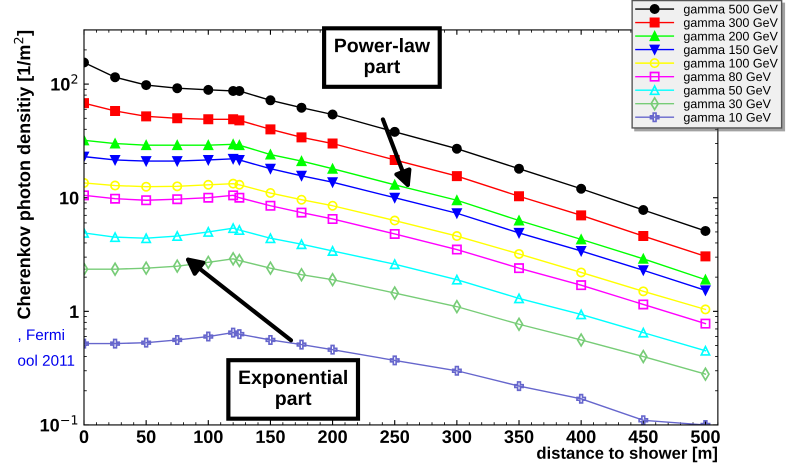 This screenshot has height=467, width=788. Describe the element at coordinates (727, 105) in the screenshot. I see `legend-label: gamma 30 GeV` at that location.